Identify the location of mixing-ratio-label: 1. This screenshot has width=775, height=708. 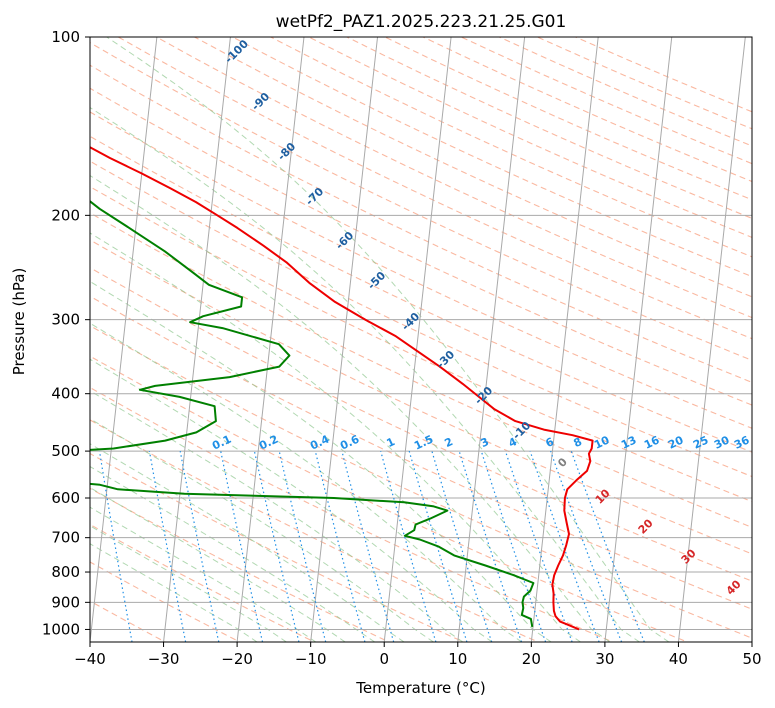
(391, 442).